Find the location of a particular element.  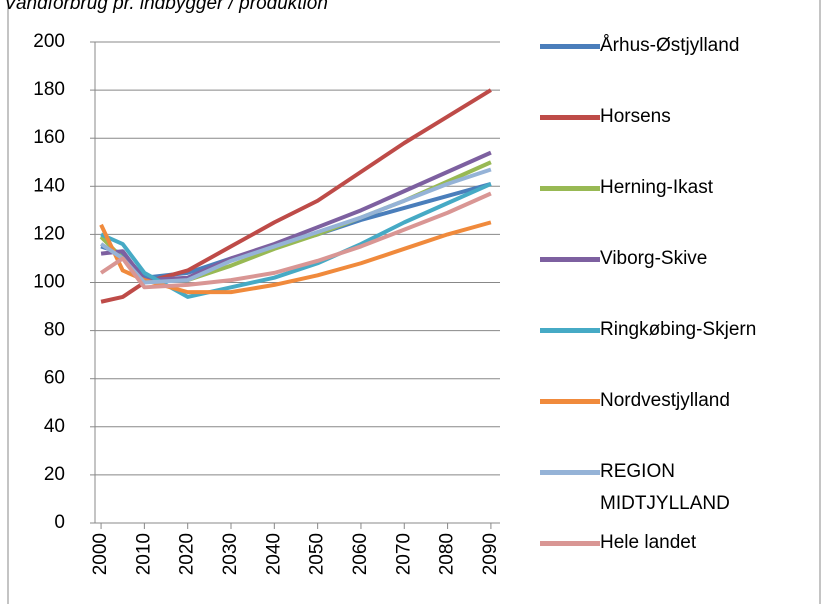

legend-item: Århus-Østjylland is located at coordinates (670, 65).